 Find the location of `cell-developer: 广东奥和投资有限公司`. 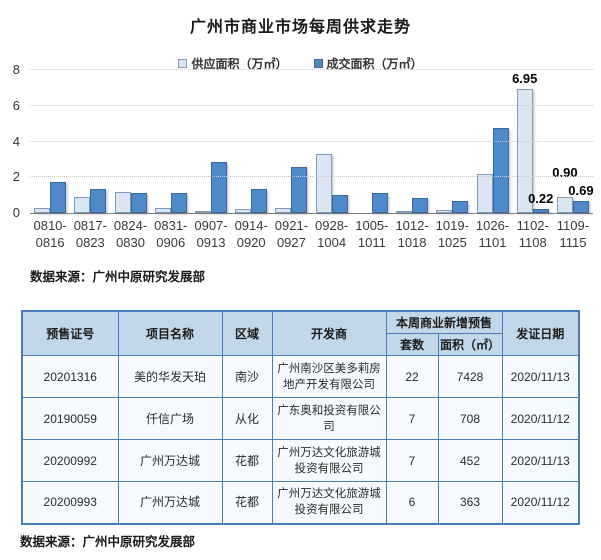

cell-developer: 广东奥和投资有限公司 is located at coordinates (329, 418).